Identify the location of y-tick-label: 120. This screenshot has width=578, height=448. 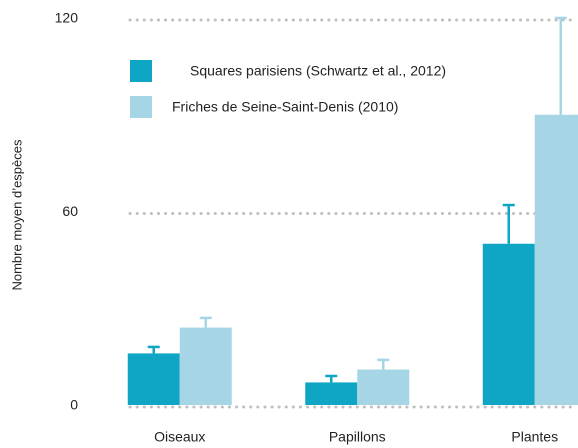
(67, 18).